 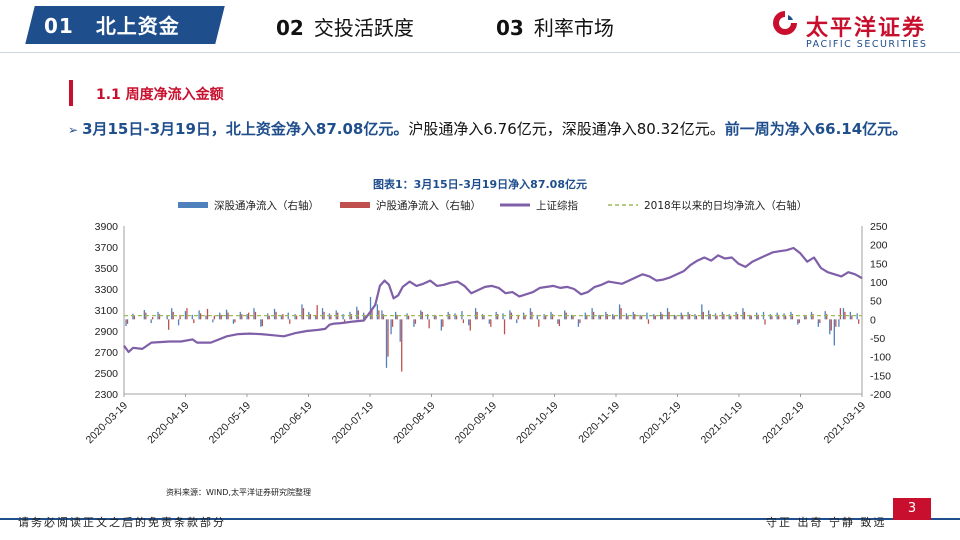 What do you see at coordinates (867, 44) in the screenshot?
I see `logo-text-en: PACIFIC SECURITIES` at bounding box center [867, 44].